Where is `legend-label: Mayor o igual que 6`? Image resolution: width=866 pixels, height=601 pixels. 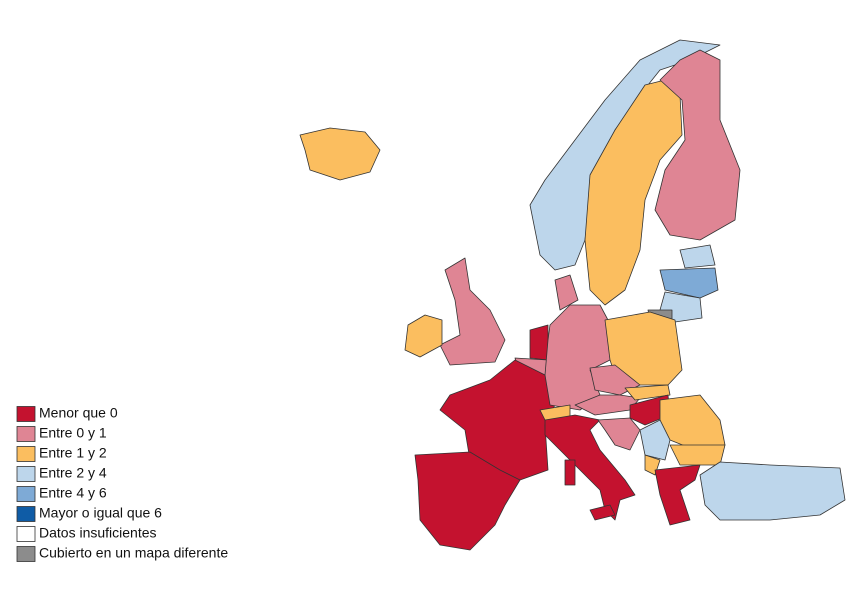 legend-label: Mayor o igual que 6 is located at coordinates (100, 513).